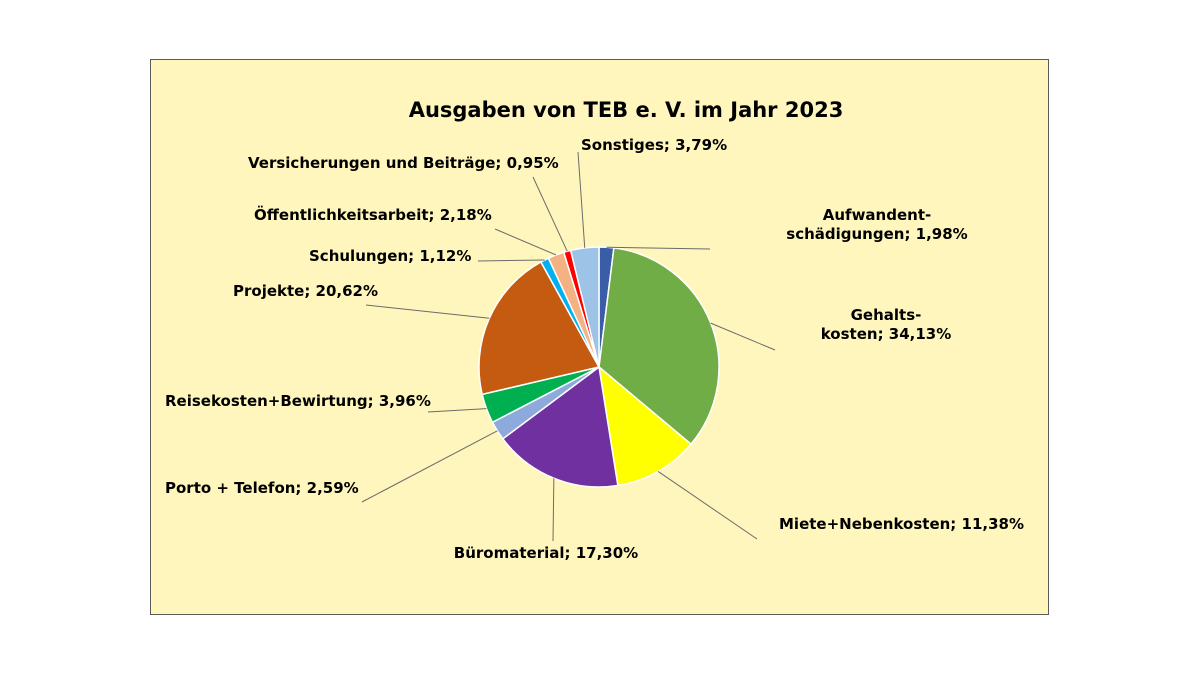  What do you see at coordinates (654, 145) in the screenshot?
I see `data-label-11: Sonstiges; 3,79%` at bounding box center [654, 145].